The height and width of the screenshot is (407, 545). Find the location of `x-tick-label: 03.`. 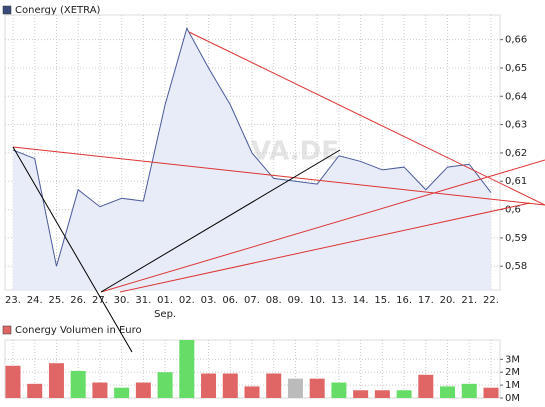

x-tick-label: 03. is located at coordinates (209, 300).